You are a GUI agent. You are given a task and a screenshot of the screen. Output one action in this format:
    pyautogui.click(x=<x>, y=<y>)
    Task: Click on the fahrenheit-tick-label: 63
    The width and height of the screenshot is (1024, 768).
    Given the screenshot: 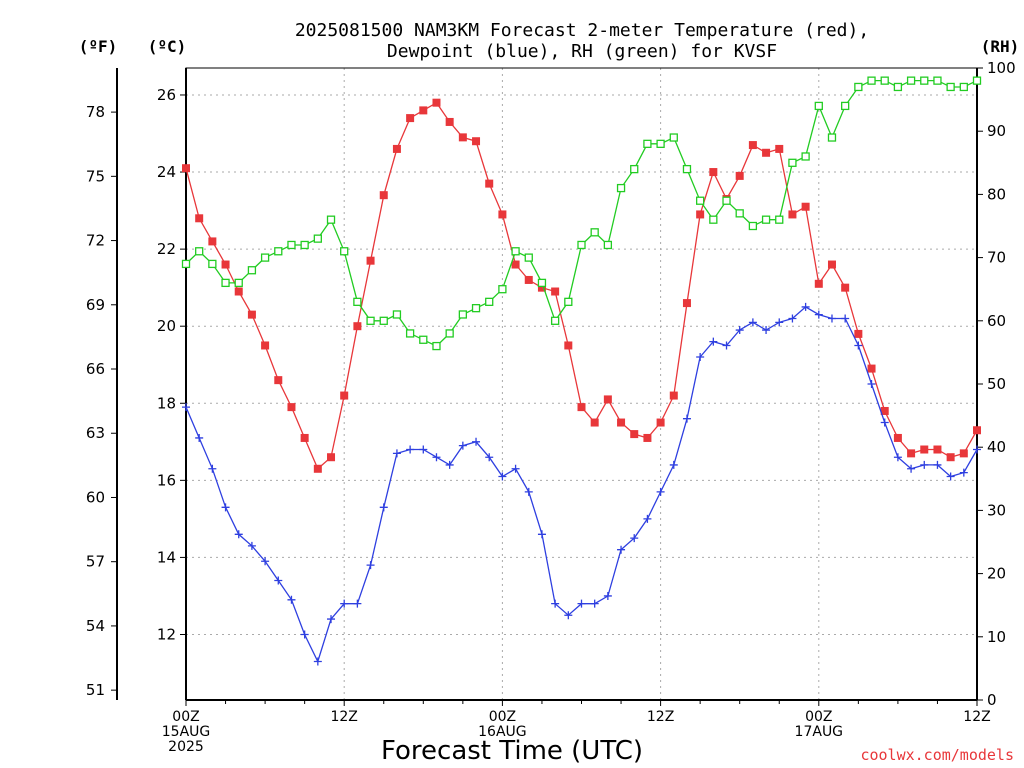 What is the action you would take?
    pyautogui.click(x=95, y=433)
    